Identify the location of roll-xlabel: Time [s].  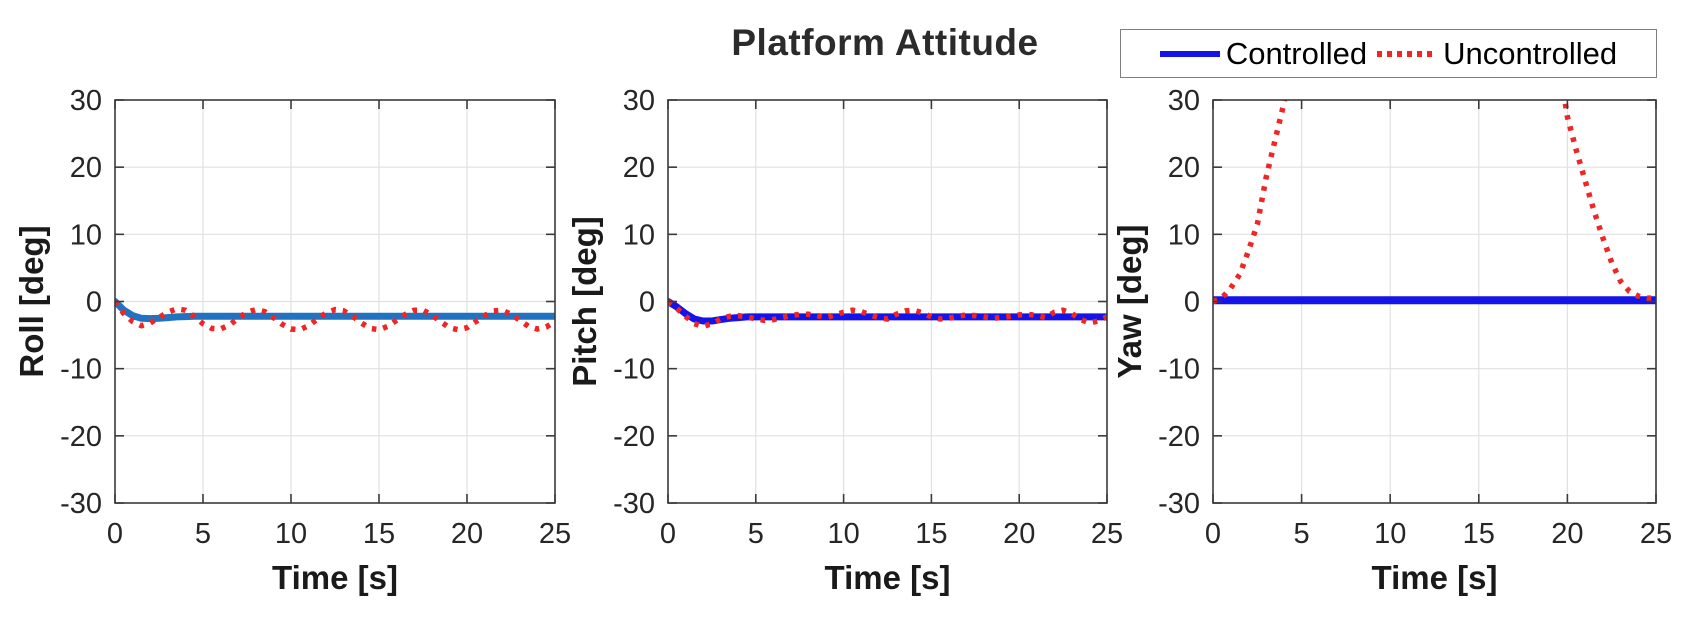
(335, 577).